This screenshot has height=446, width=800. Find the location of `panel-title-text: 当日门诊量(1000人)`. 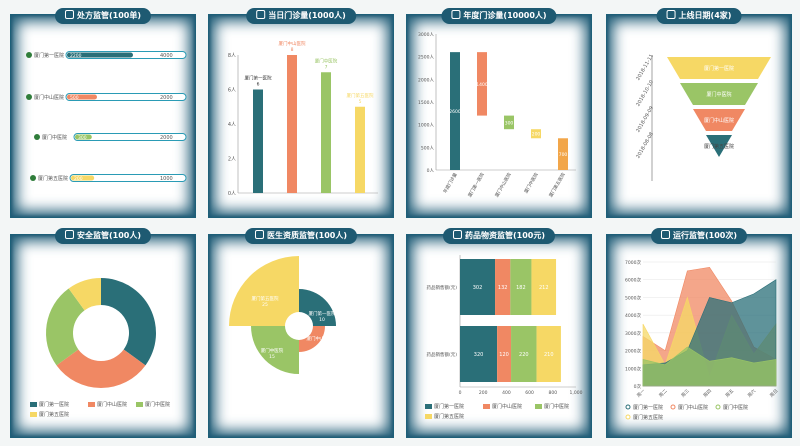

panel-title-text: 当日门诊量(1000人) is located at coordinates (307, 15).